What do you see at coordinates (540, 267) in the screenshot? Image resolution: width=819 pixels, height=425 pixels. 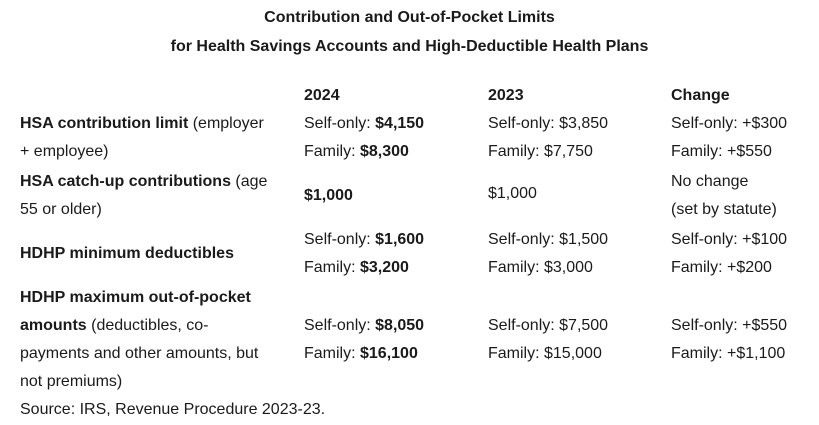 I see `row-min-deductible-2023-family: Family: $3,000` at bounding box center [540, 267].